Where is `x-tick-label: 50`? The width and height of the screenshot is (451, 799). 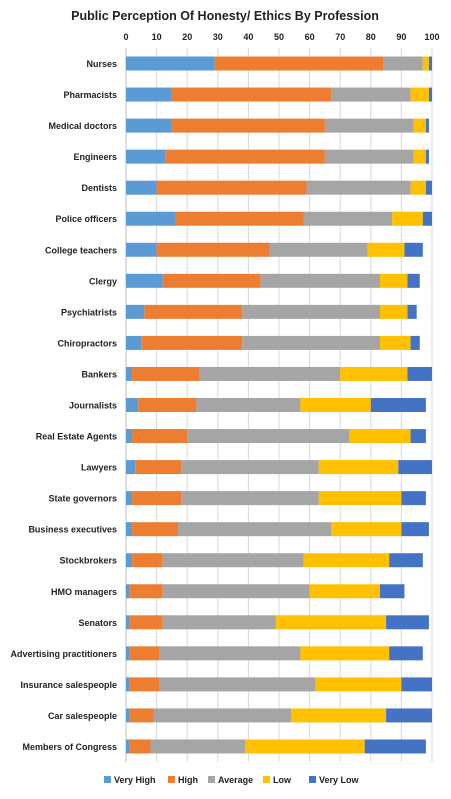
x-tick-label: 50 is located at coordinates (279, 37).